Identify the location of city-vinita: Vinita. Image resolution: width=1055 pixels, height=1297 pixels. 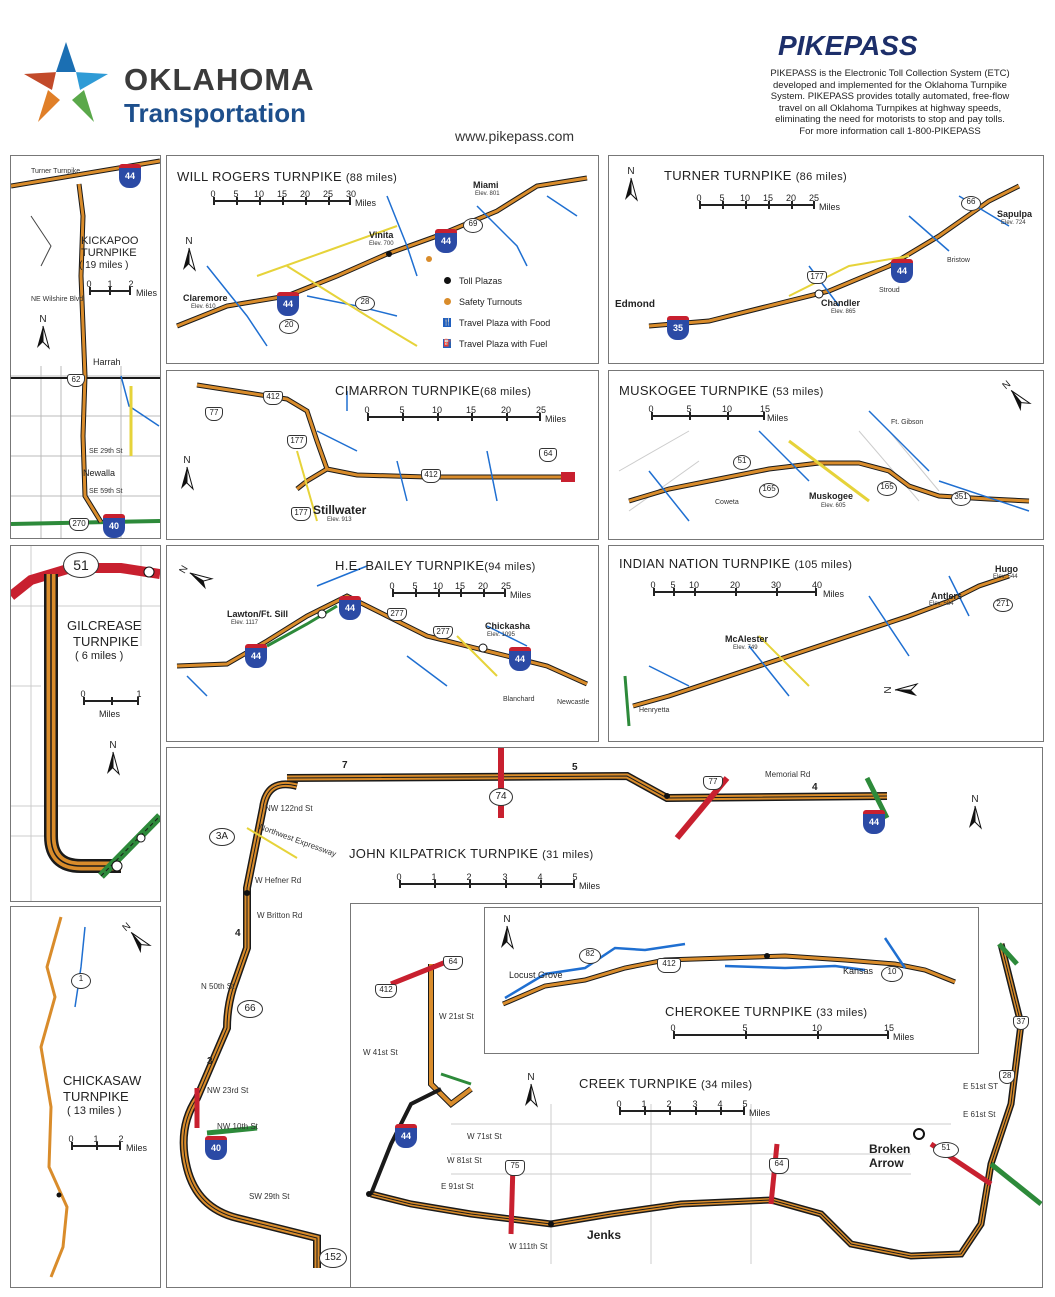
(381, 235).